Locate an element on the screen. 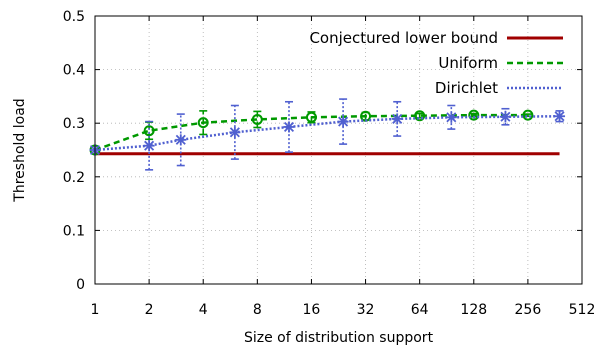 The height and width of the screenshot is (350, 597). x-axis-label: Size of distribution support is located at coordinates (339, 338).